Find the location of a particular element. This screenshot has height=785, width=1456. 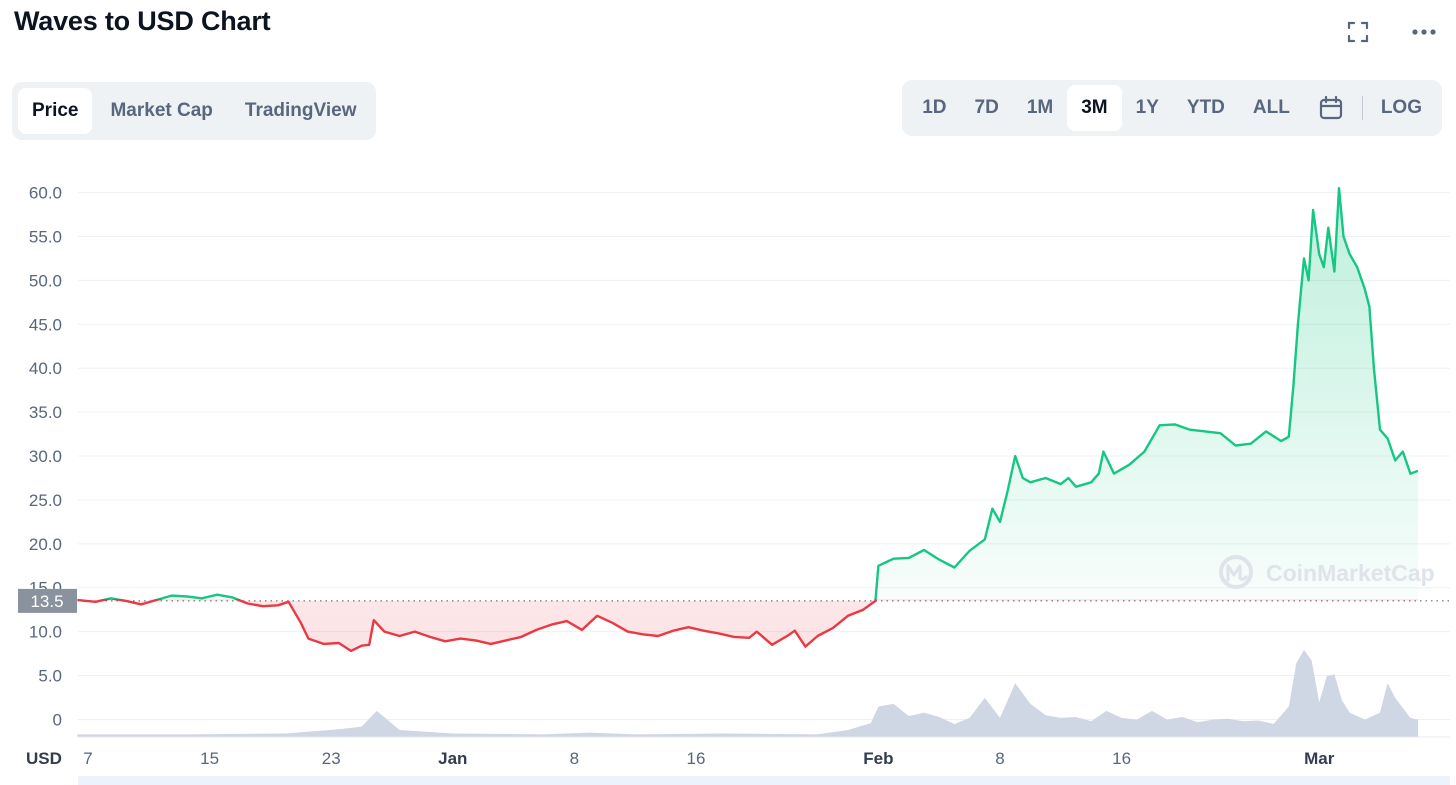

range-1y: 1Y is located at coordinates (1147, 107).